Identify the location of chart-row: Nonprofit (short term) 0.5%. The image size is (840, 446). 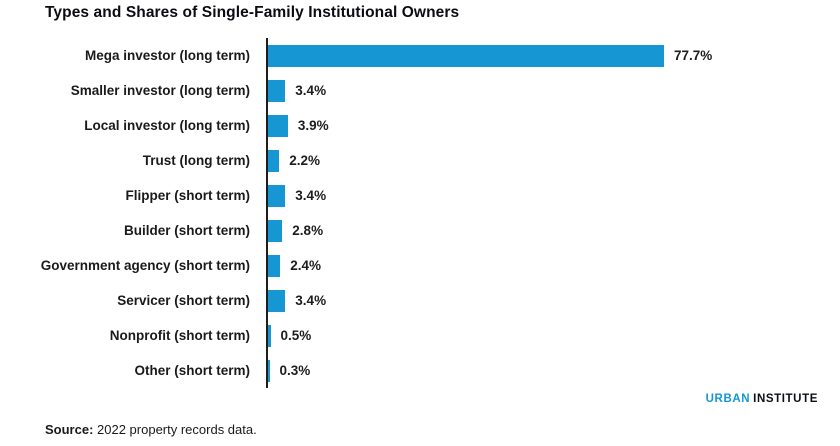
(420, 335).